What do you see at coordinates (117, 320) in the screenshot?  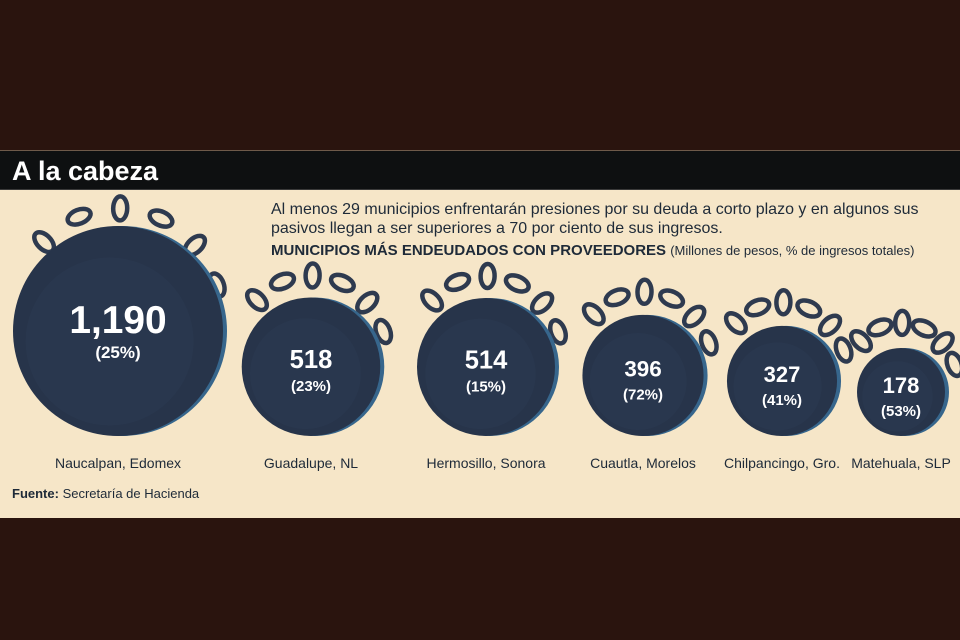 I see `value-label: 1,190` at bounding box center [117, 320].